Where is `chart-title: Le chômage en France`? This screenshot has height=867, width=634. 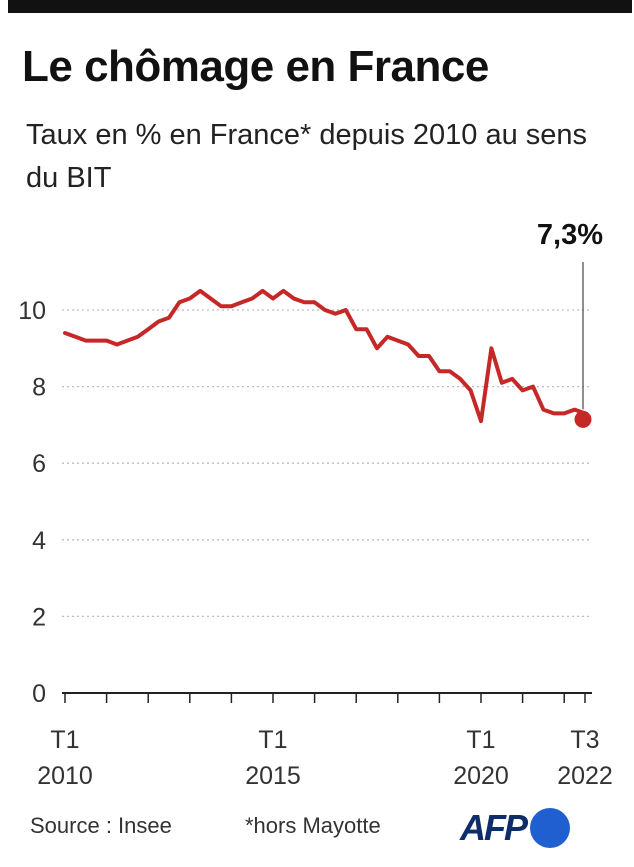
chart-title: Le chômage en France is located at coordinates (255, 66).